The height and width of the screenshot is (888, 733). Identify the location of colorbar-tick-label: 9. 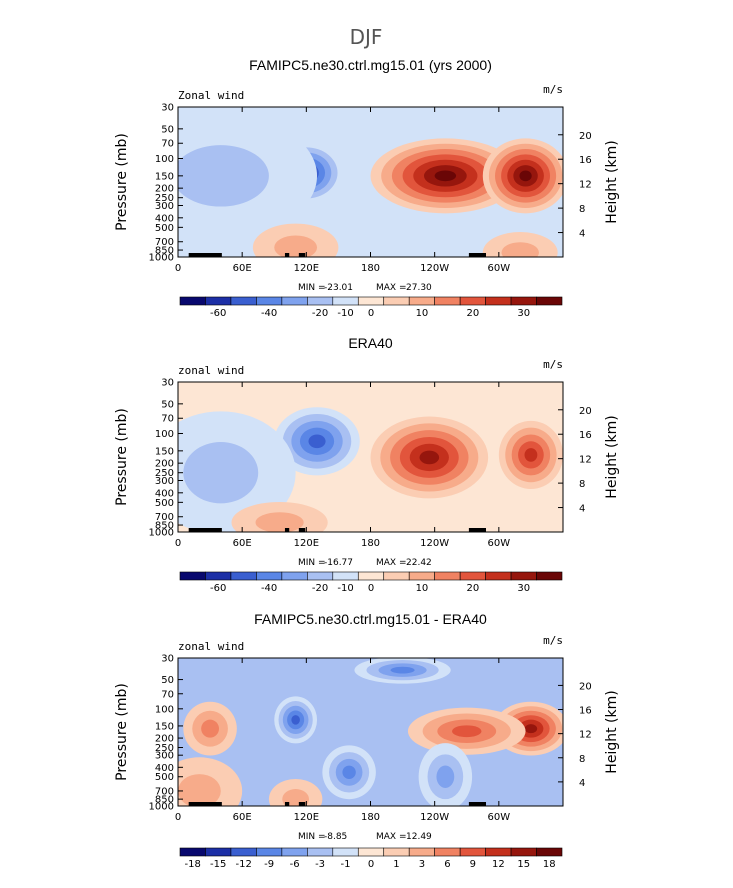
(473, 864).